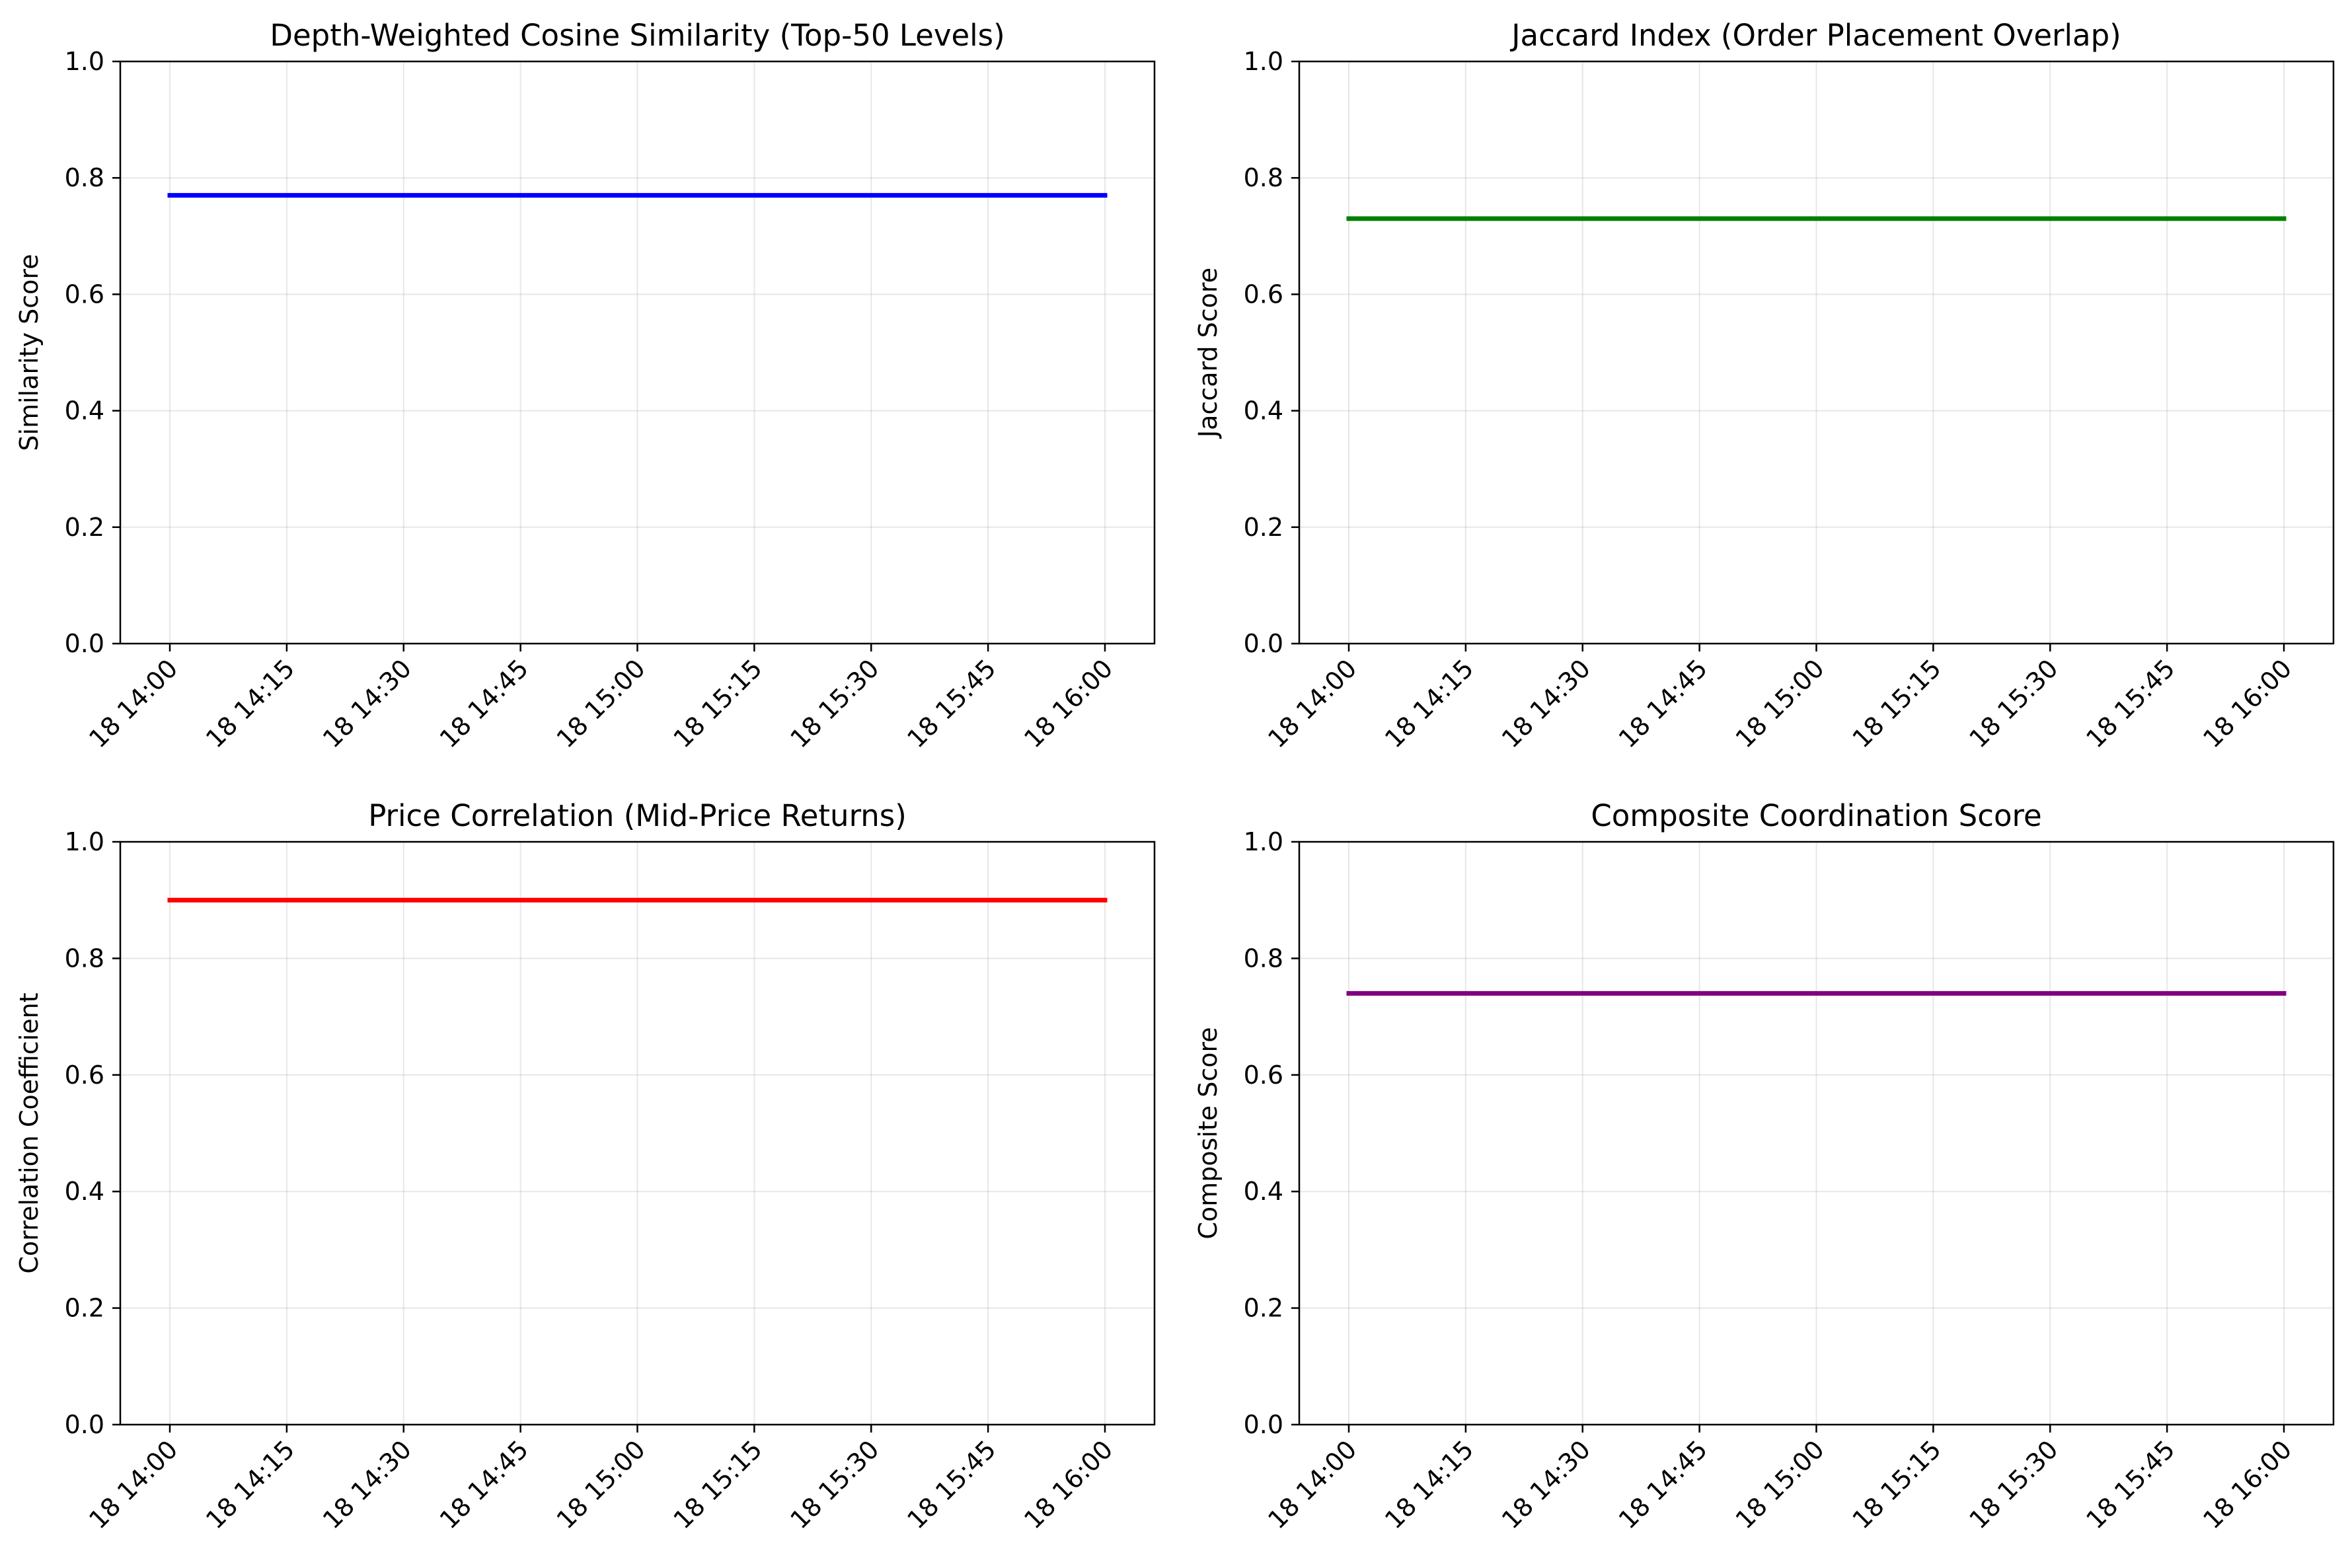 This screenshot has height=1568, width=2350. Describe the element at coordinates (637, 815) in the screenshot. I see `chart-title: Price Correlation (Mid-Price Returns)` at that location.